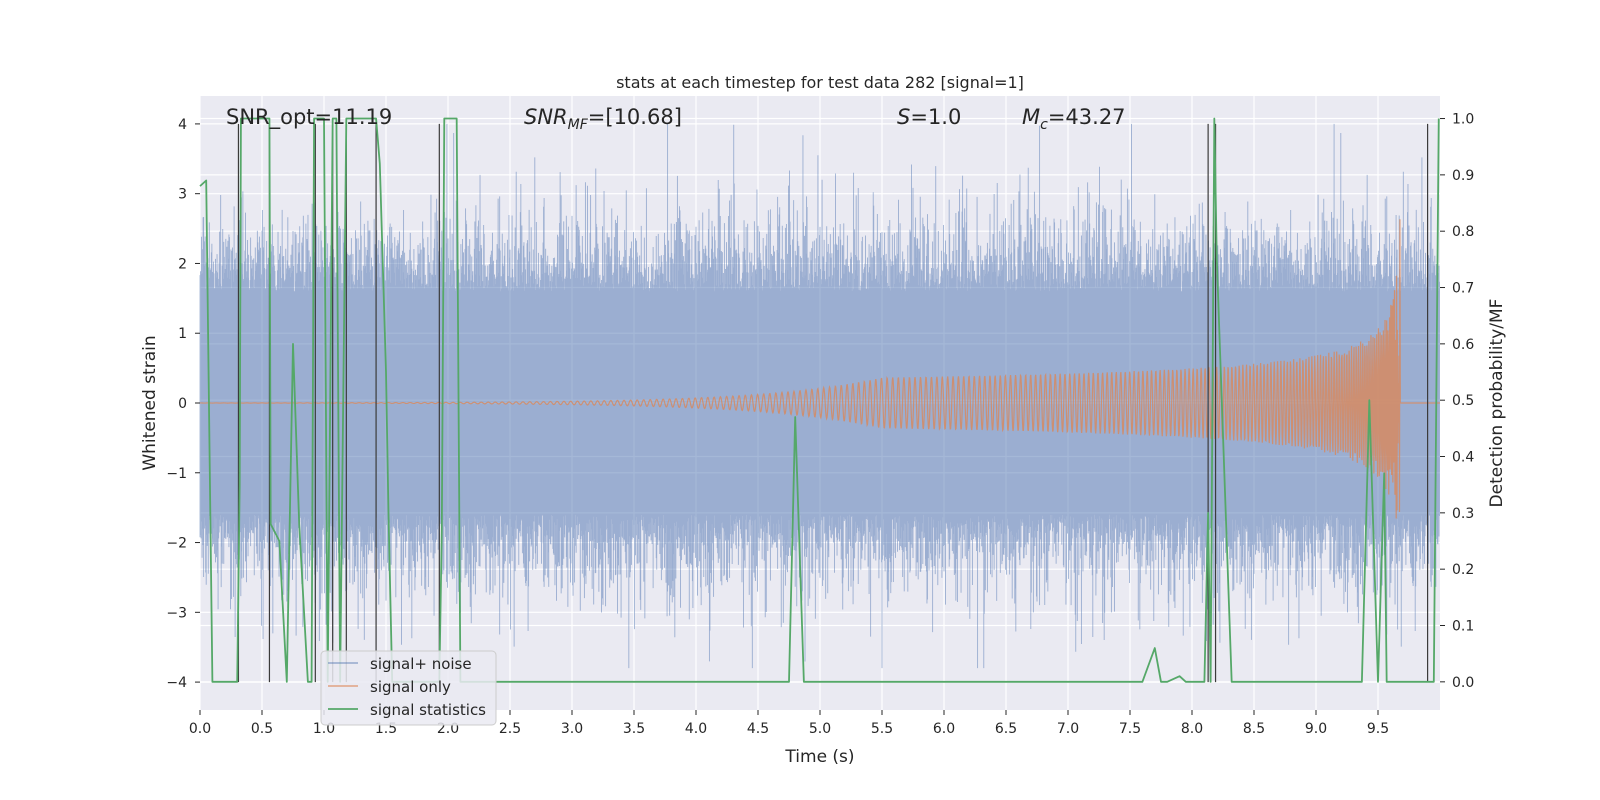  Describe the element at coordinates (182, 334) in the screenshot. I see `y-tick-label-left: 1` at that location.